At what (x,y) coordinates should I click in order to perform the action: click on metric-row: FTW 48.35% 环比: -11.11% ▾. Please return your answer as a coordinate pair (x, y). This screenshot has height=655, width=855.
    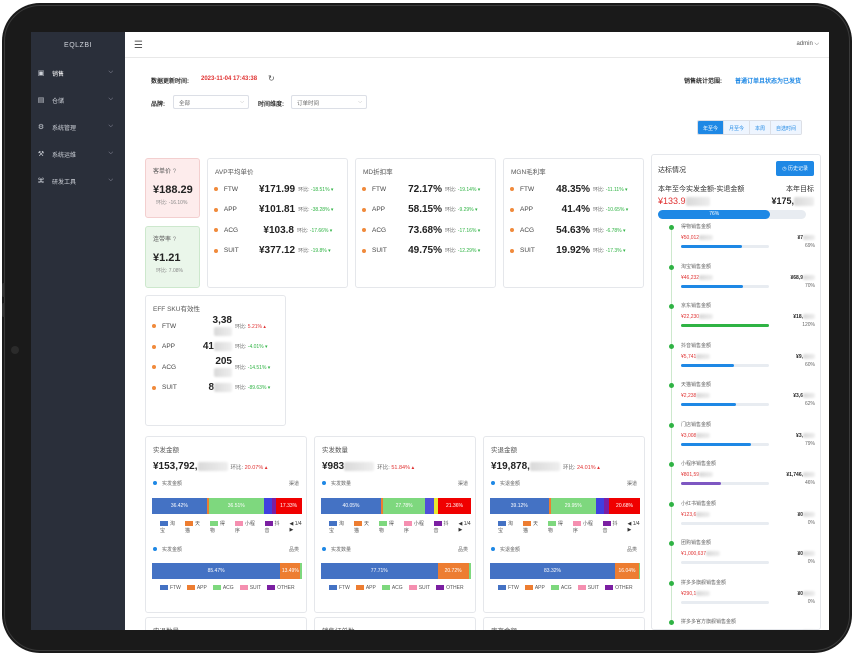
    Looking at the image, I should click on (573, 189).